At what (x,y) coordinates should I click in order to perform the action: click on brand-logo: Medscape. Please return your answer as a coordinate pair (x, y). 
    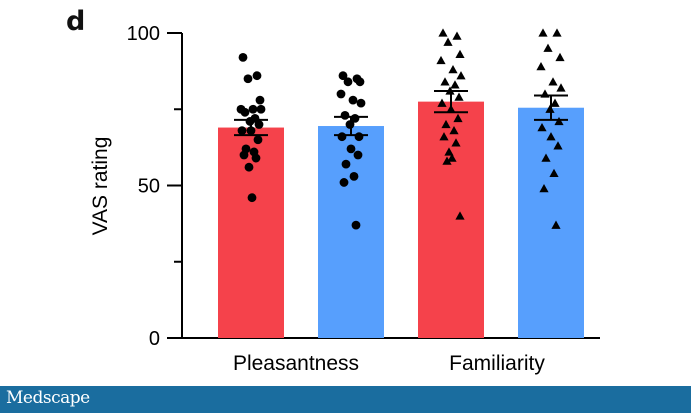
    Looking at the image, I should click on (48, 398).